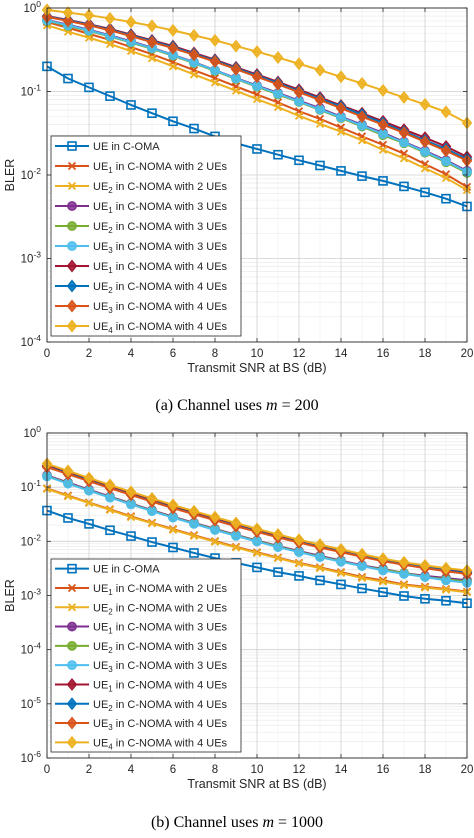 The height and width of the screenshot is (838, 474). I want to click on x-tick-label: 12, so click(299, 770).